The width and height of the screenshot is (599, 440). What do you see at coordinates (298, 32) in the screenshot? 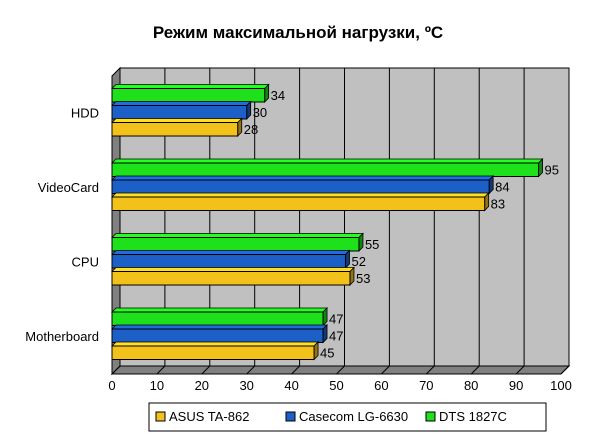
I see `chart-title: Режим максимальной нагрузки, ºС` at bounding box center [298, 32].